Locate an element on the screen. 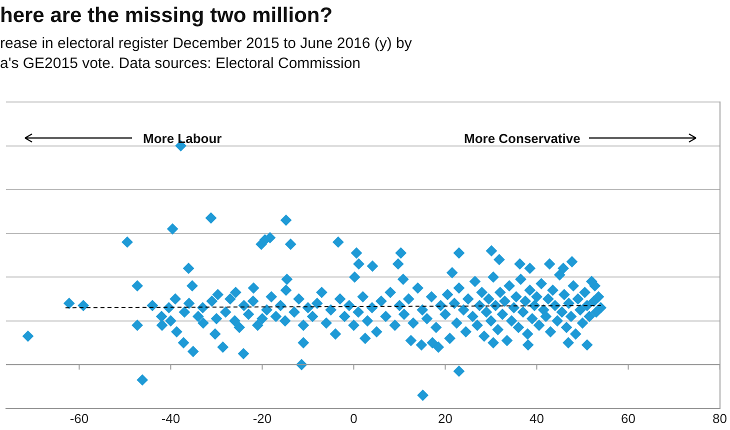  chart-title: here are the missing two million? is located at coordinates (166, 16).